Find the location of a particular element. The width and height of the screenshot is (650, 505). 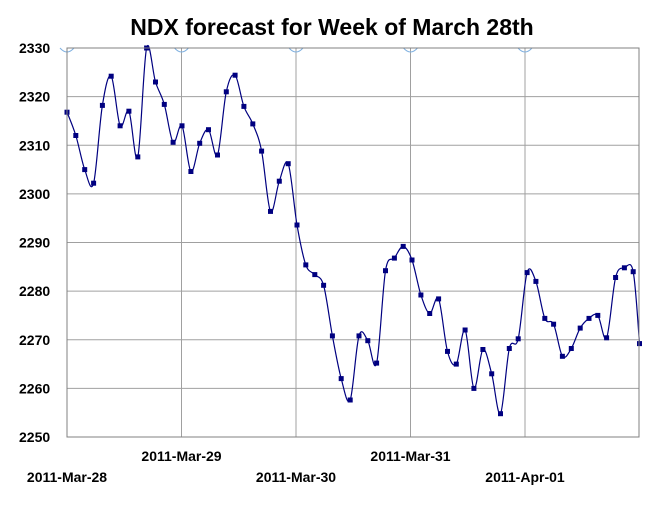

y-tick-label: 2300 is located at coordinates (34, 194).